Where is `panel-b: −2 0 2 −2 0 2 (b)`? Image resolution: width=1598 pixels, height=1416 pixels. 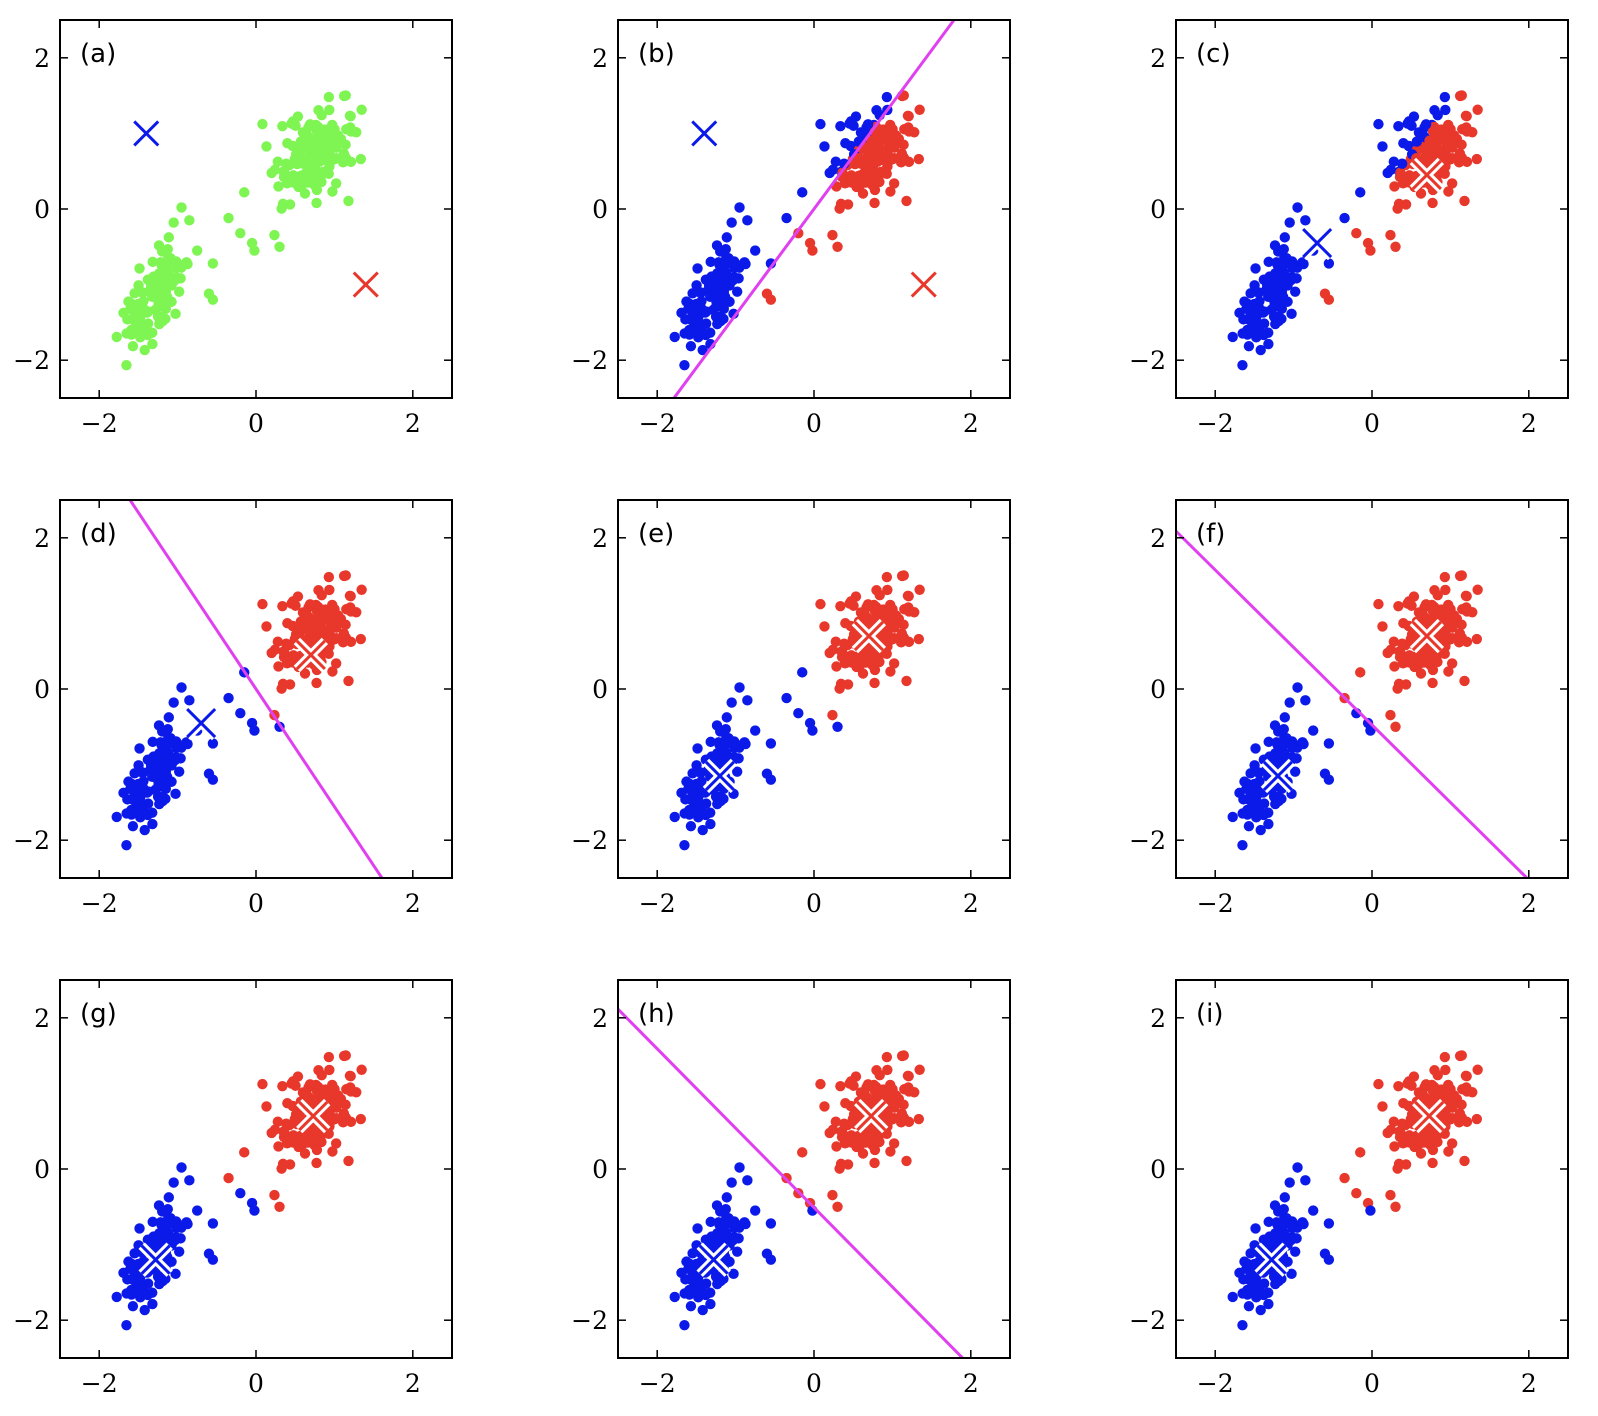
panel-b: −2 0 2 −2 0 2 (b) is located at coordinates (791, 228).